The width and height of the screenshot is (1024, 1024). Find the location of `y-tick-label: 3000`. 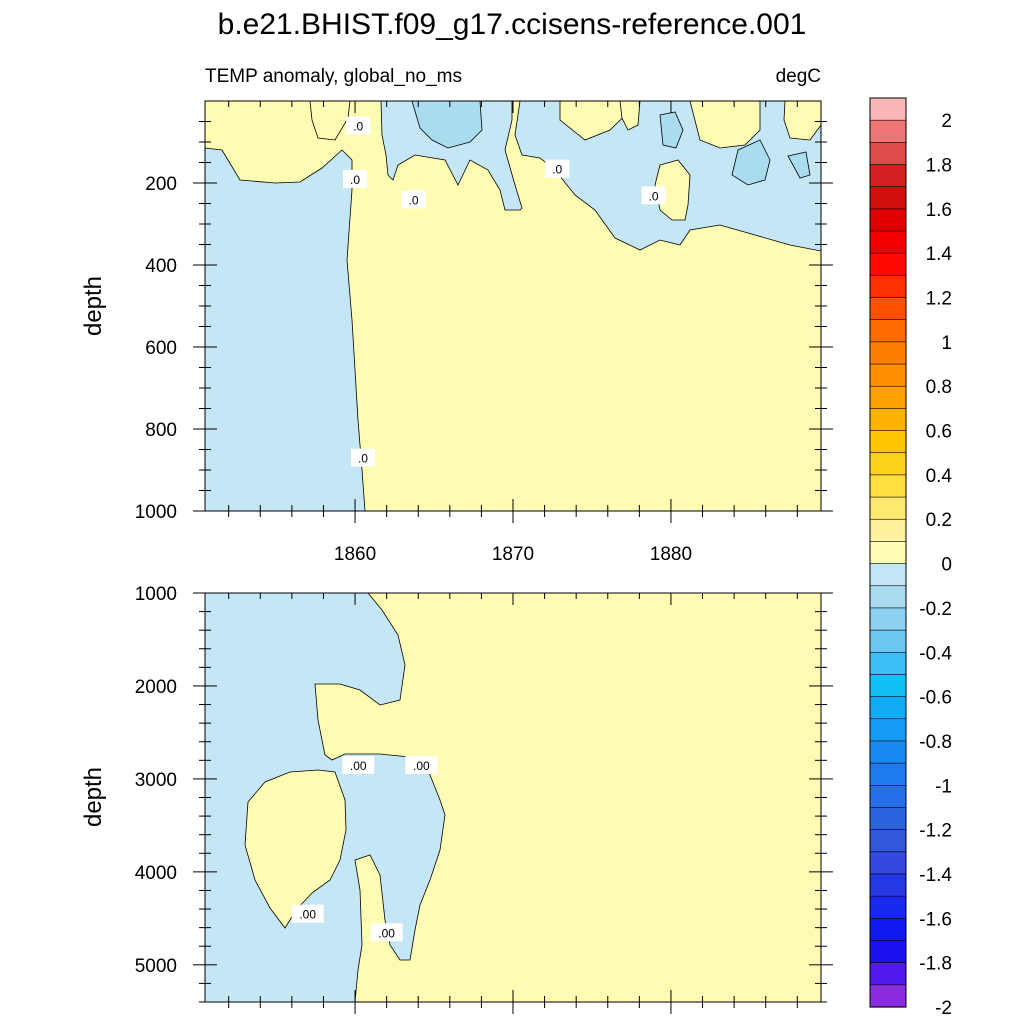

y-tick-label: 3000 is located at coordinates (156, 780).